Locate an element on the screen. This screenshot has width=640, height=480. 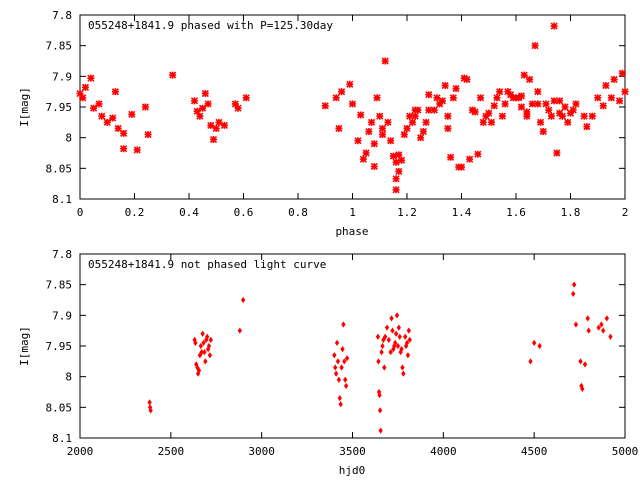
y-tick-label: 8 is located at coordinates (68, 138).